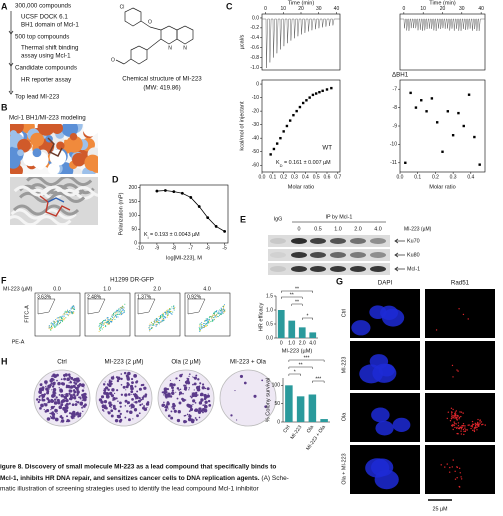  What do you see at coordinates (124, 362) in the screenshot?
I see `plate-label: MI-223 (2 µM)` at bounding box center [124, 362].